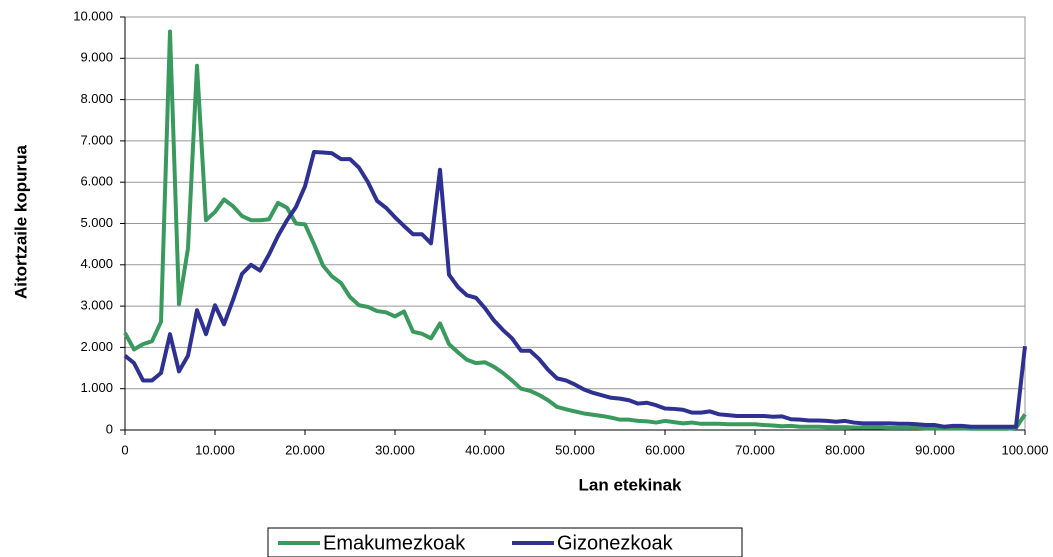 This screenshot has width=1053, height=557. Describe the element at coordinates (1025, 449) in the screenshot. I see `x-tick-label: 100.000` at that location.